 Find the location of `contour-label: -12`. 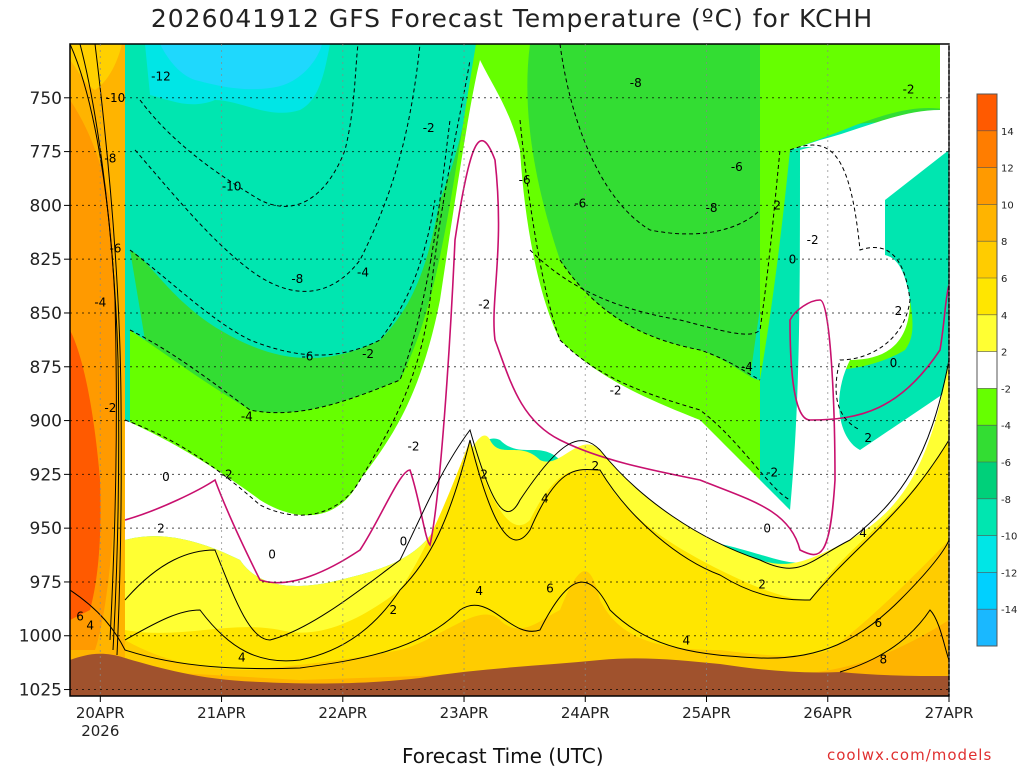

contour-label: -12 is located at coordinates (161, 77).